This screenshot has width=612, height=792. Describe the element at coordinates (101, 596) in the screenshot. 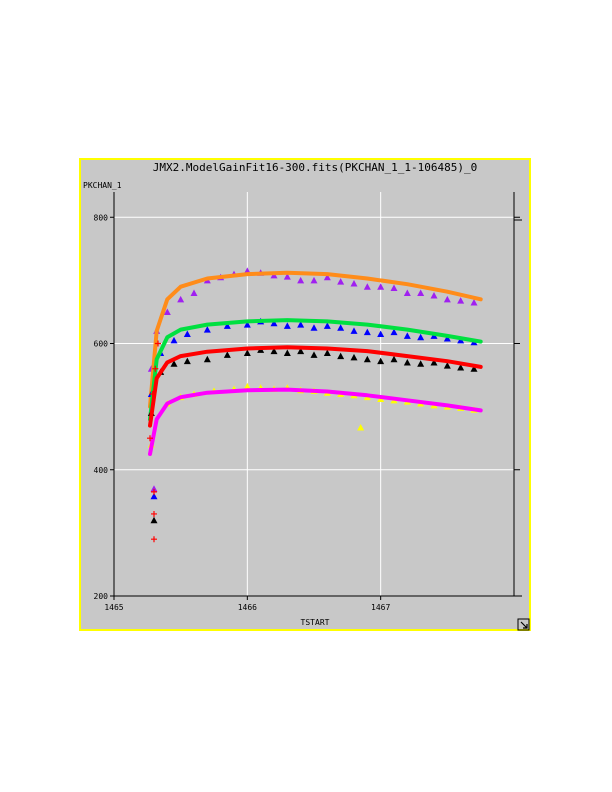

I see `y-tick-label: 200` at that location.